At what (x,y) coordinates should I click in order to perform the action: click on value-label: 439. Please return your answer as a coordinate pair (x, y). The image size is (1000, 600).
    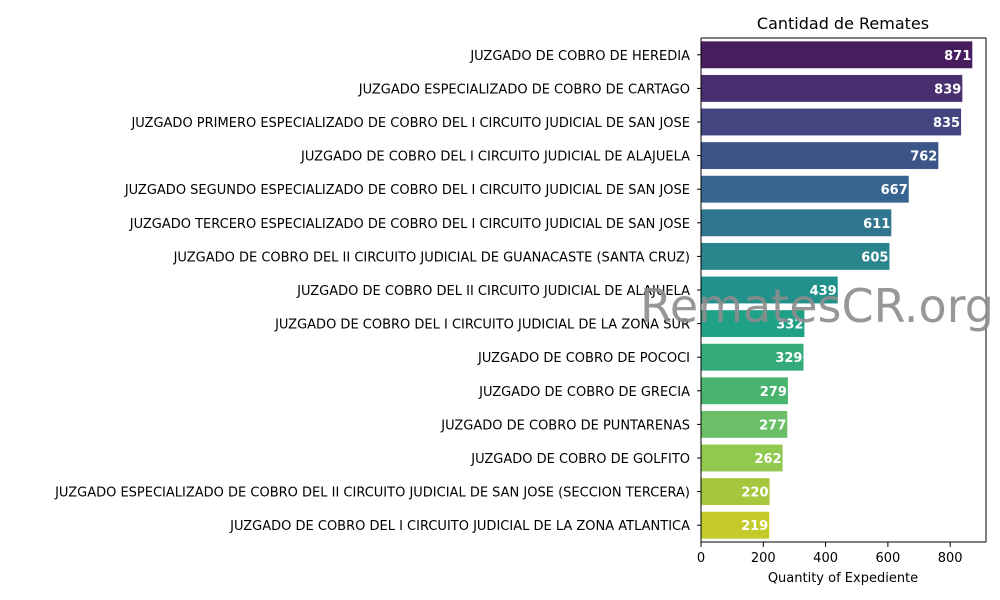
    Looking at the image, I should click on (823, 291).